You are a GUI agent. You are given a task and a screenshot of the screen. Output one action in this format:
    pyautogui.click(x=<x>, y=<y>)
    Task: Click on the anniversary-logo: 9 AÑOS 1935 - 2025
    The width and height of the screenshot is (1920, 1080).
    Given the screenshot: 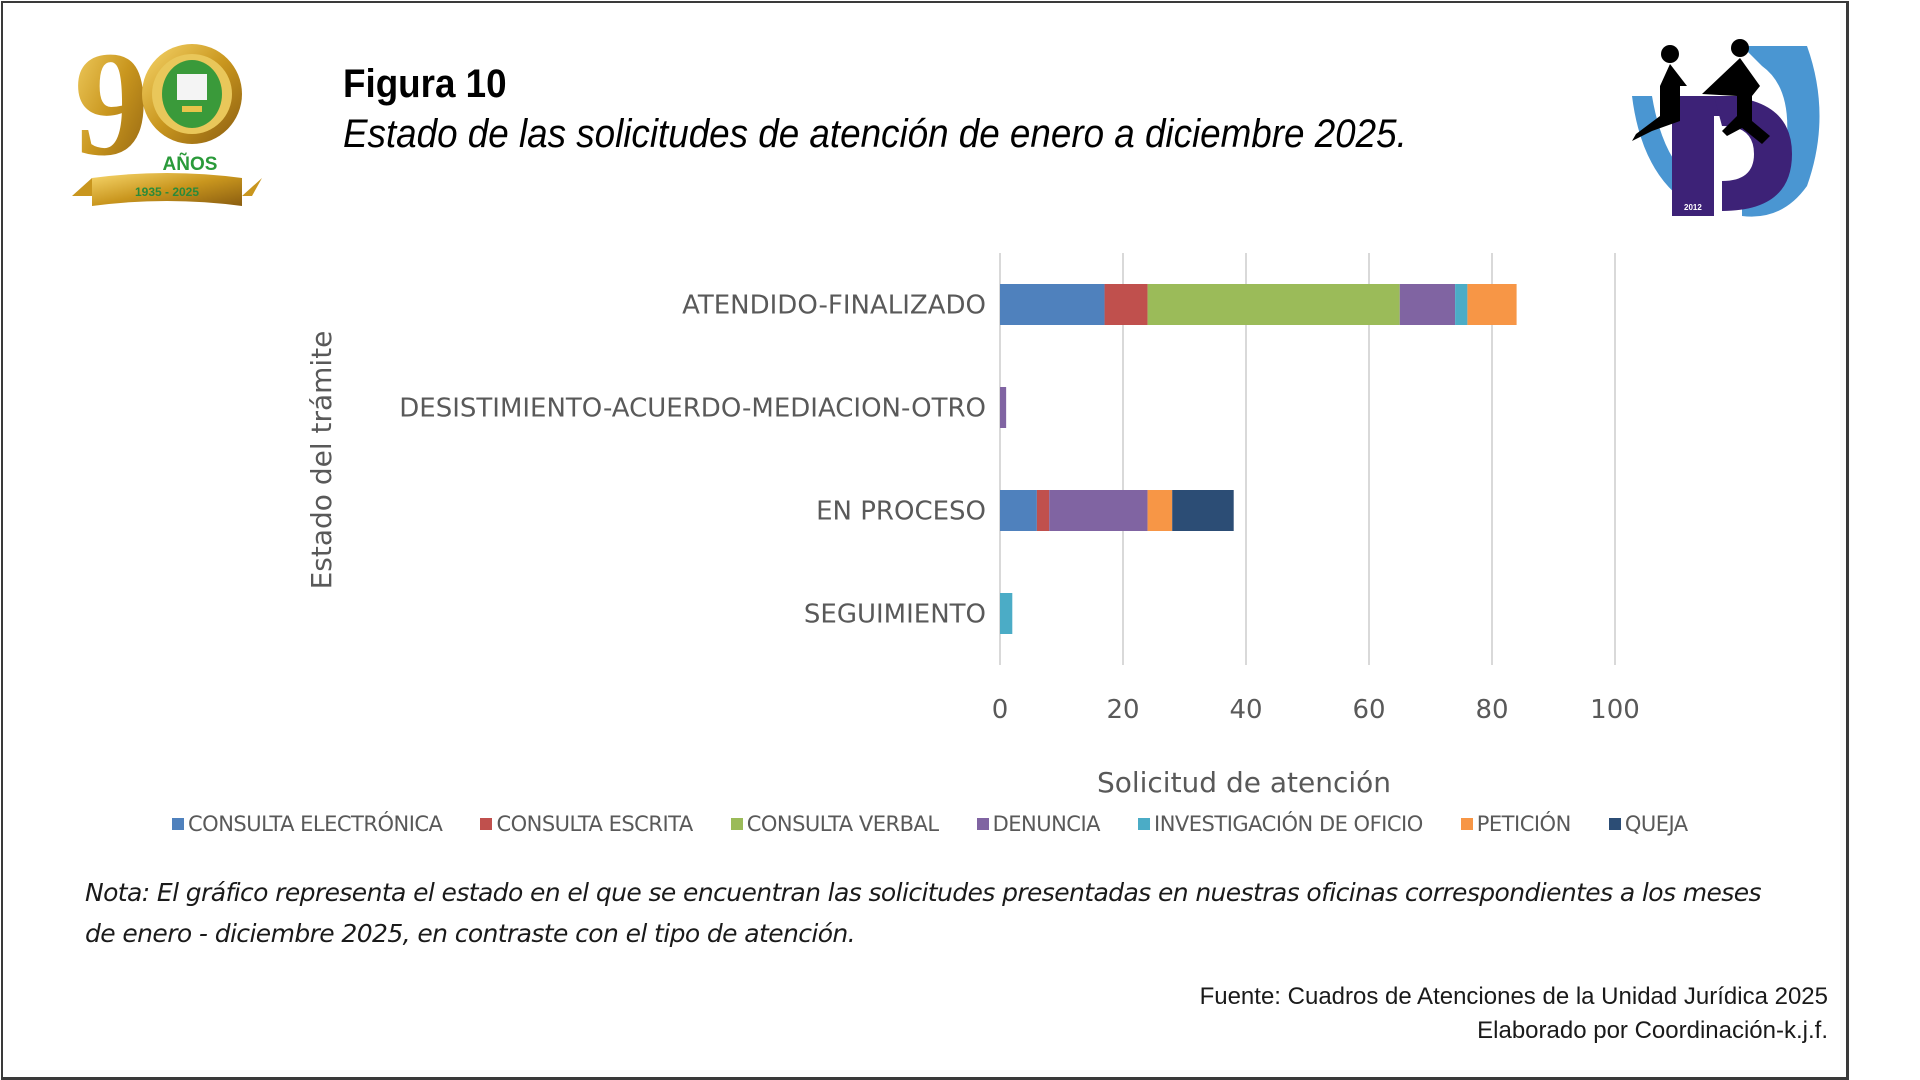 What is the action you would take?
    pyautogui.click(x=167, y=121)
    